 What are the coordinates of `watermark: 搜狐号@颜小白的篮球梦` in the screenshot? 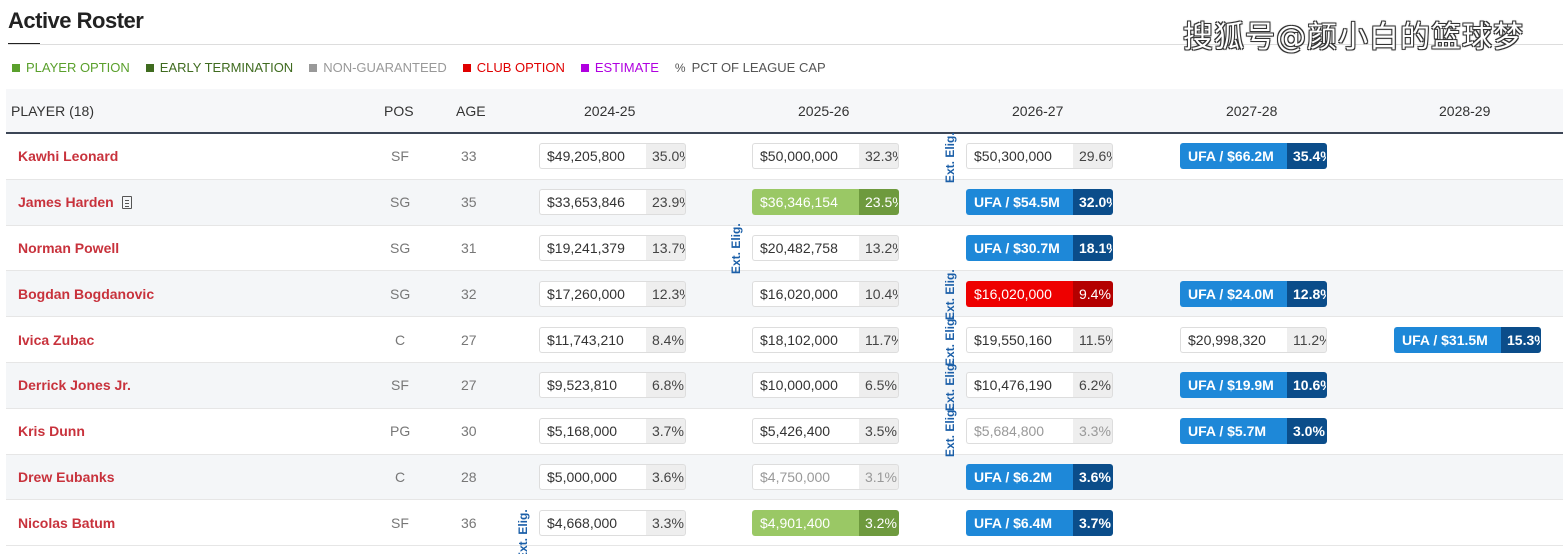 It's located at (1353, 37).